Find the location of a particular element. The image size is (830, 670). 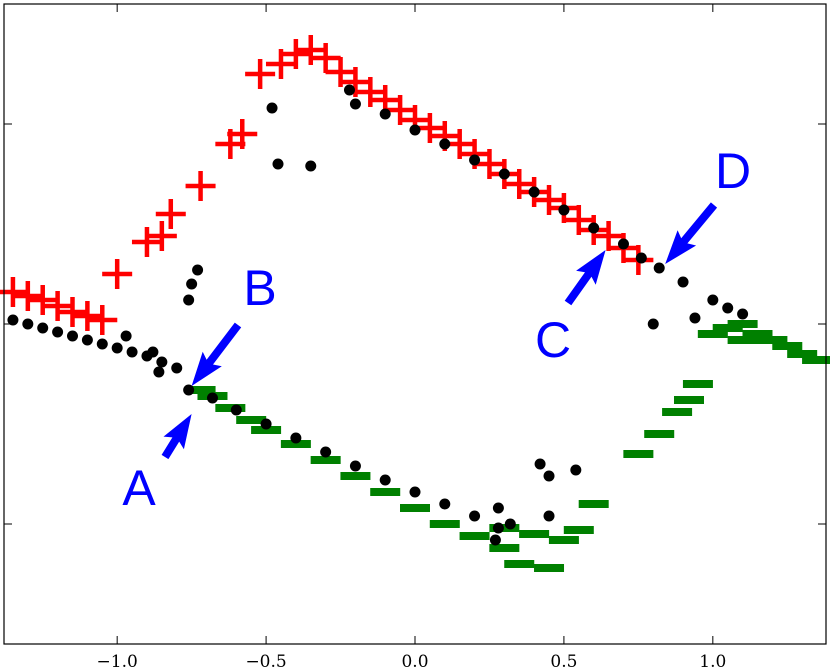

annotation-arrow-d is located at coordinates (691, 233).